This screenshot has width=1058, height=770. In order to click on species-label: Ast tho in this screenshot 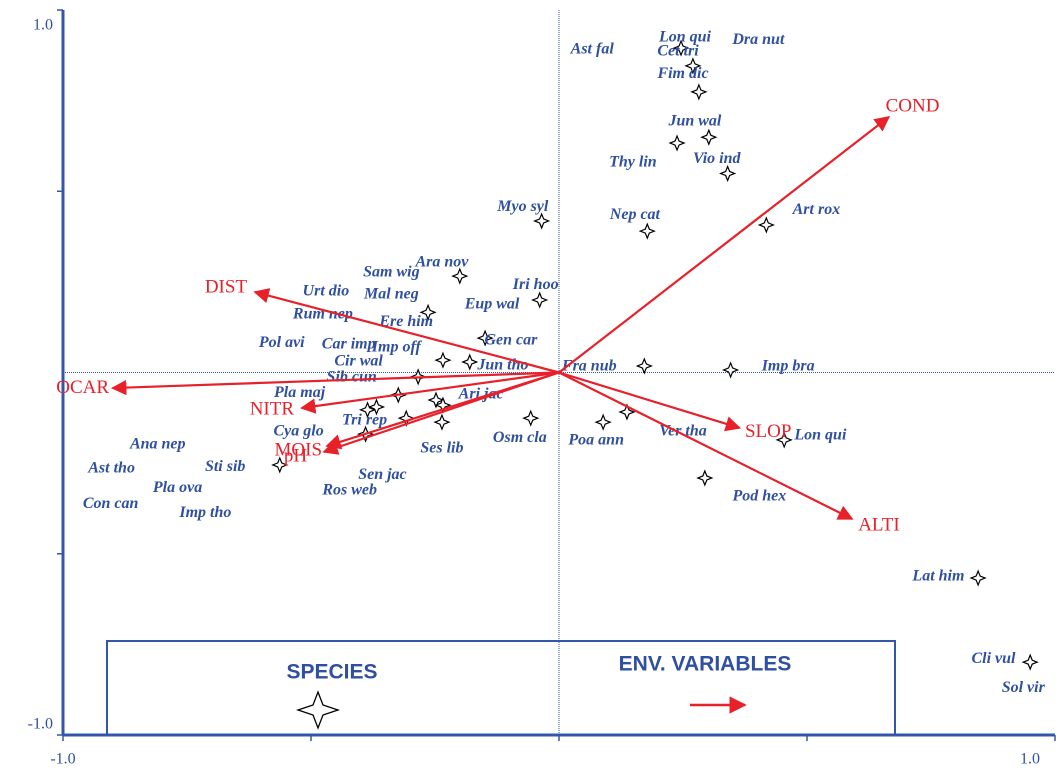, I will do `click(111, 468)`.